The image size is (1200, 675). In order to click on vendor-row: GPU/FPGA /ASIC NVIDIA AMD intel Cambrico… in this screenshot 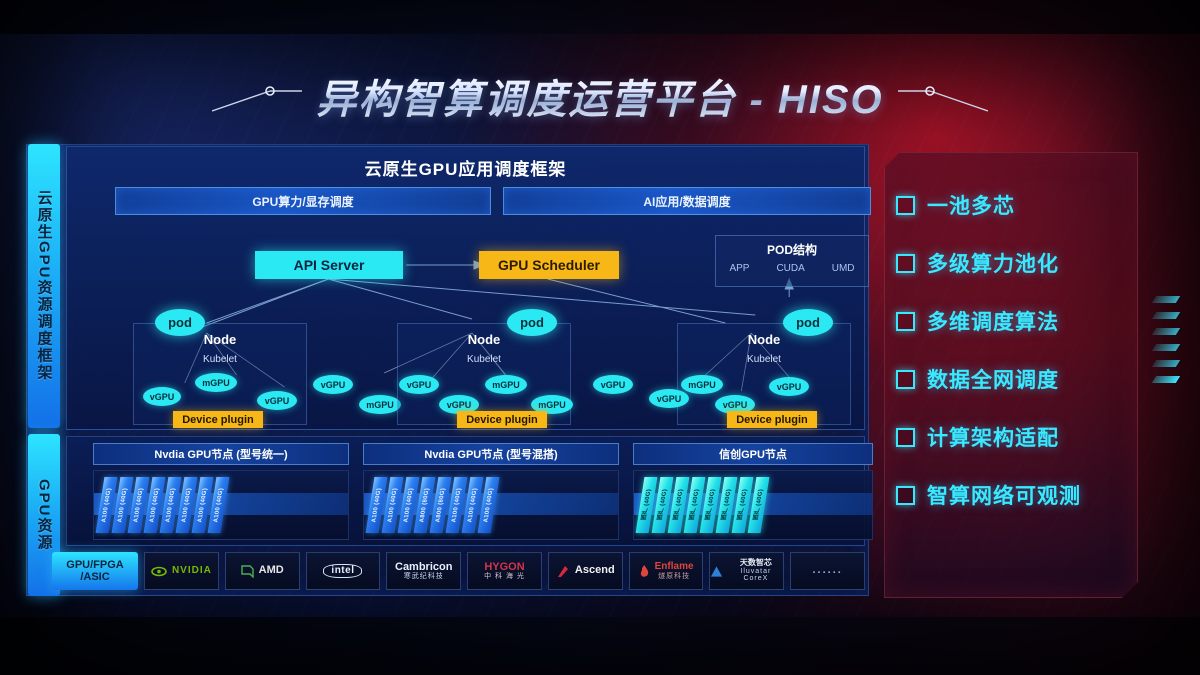, I will do `click(459, 571)`.